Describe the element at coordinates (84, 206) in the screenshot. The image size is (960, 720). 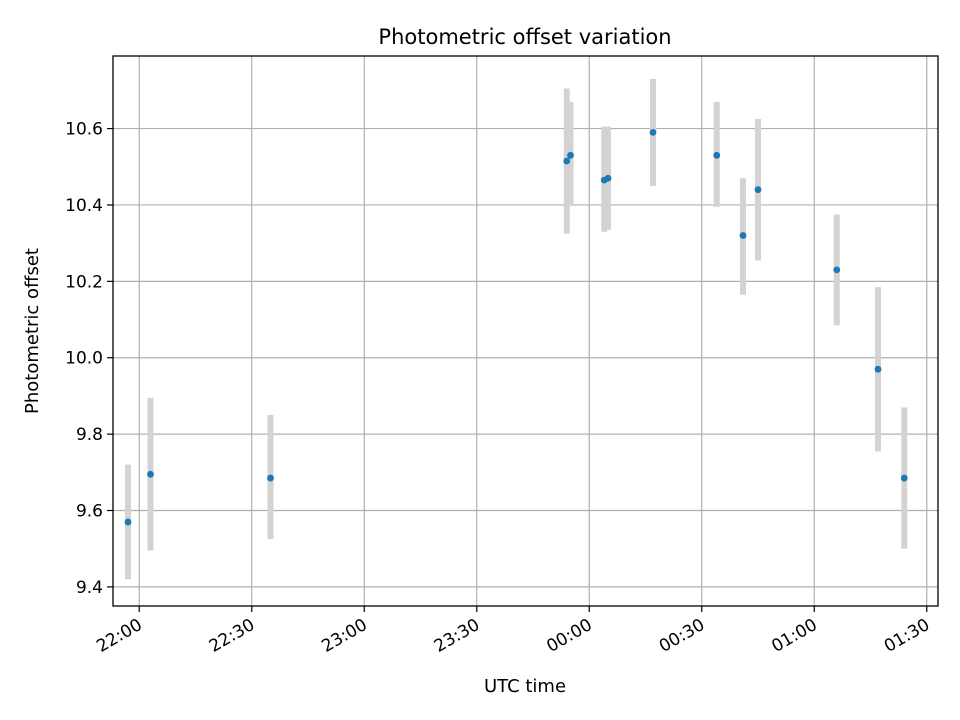
I see `y-tick-label: 10.4` at that location.